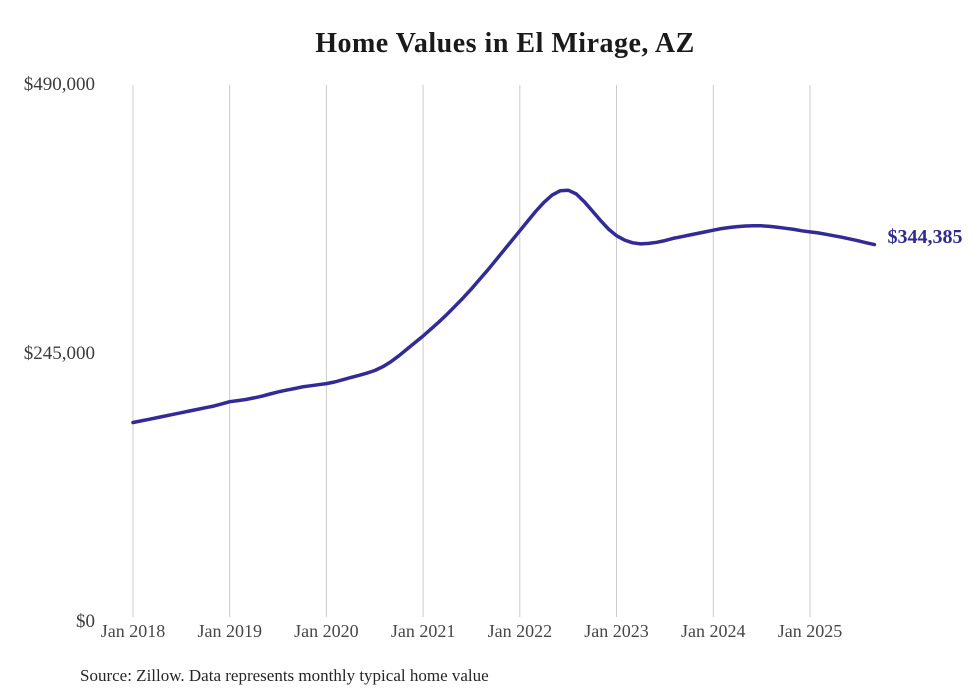 Image resolution: width=980 pixels, height=699 pixels. Describe the element at coordinates (59, 84) in the screenshot. I see `y-tick-label: $490,000` at that location.